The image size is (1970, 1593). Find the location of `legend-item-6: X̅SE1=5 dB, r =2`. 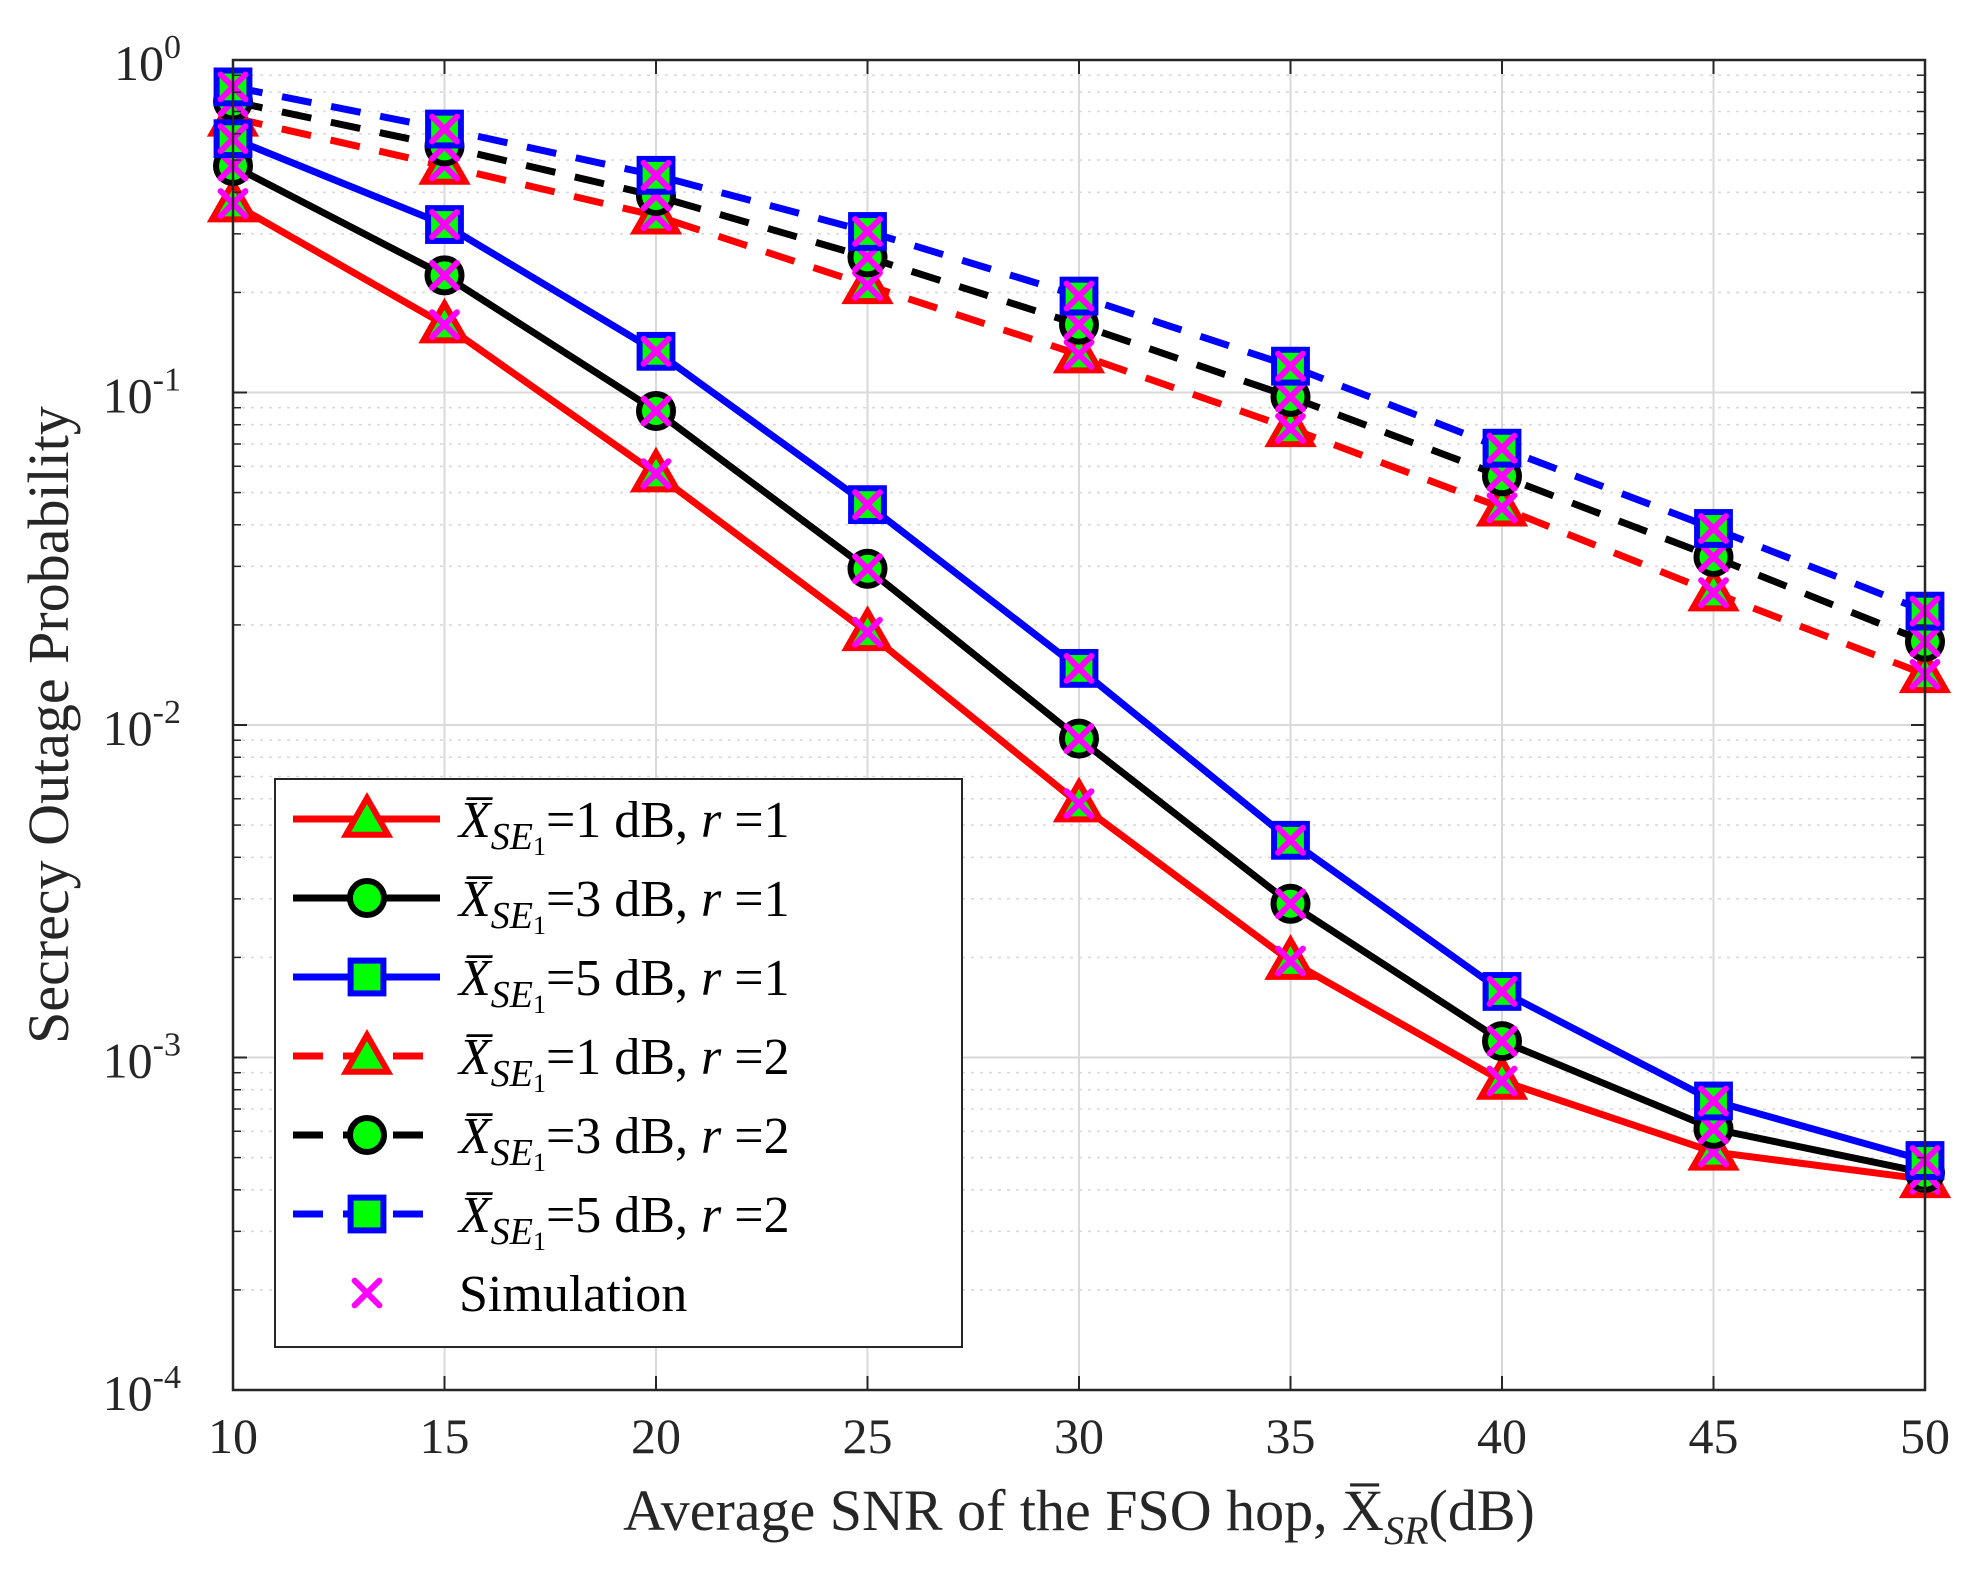

legend-item-6: X̅SE1=5 dB, r =2 is located at coordinates (541, 1221).